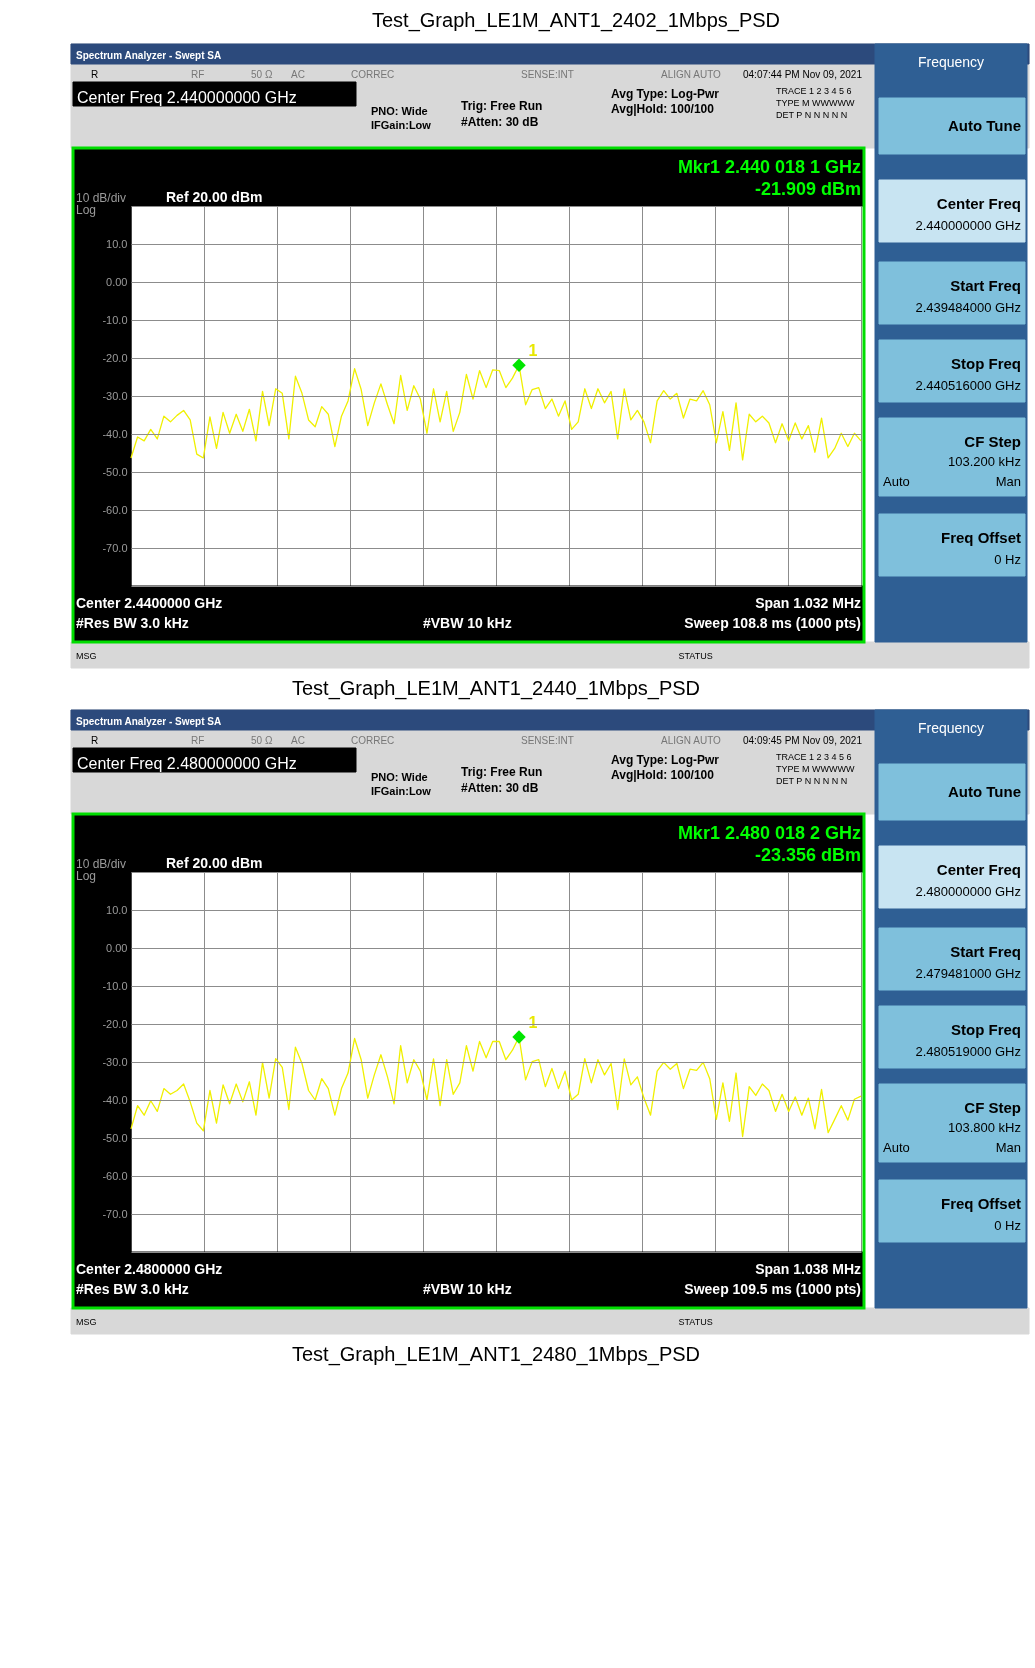  Describe the element at coordinates (496, 688) in the screenshot. I see `text: Test_Graph_LE1M_ANT1_2440_1Mbps_PSD` at that location.